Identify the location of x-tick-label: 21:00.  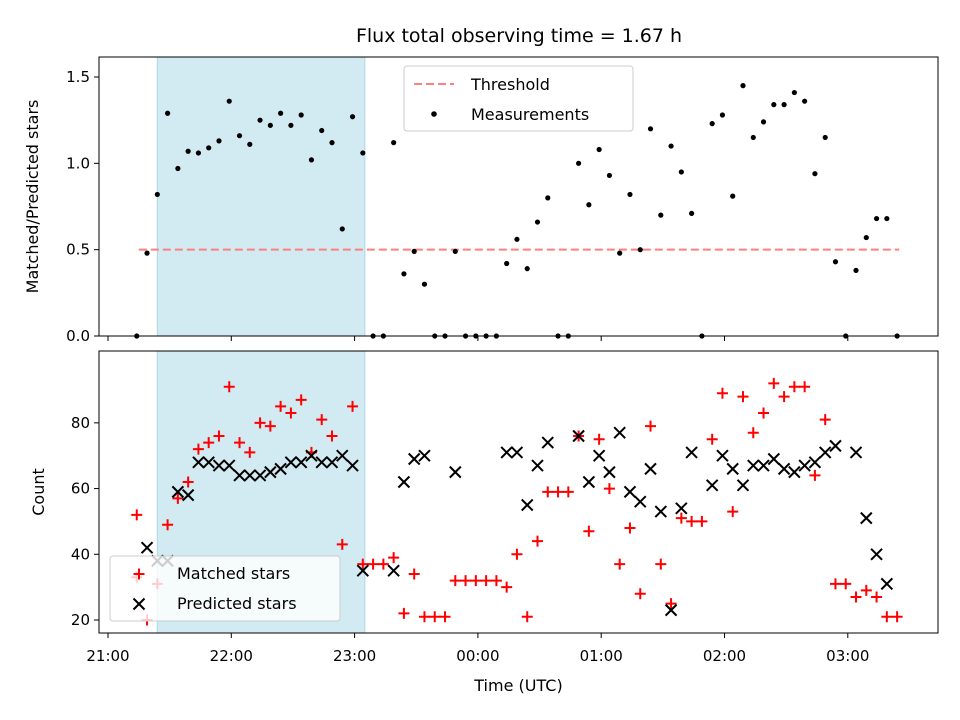
(107, 656).